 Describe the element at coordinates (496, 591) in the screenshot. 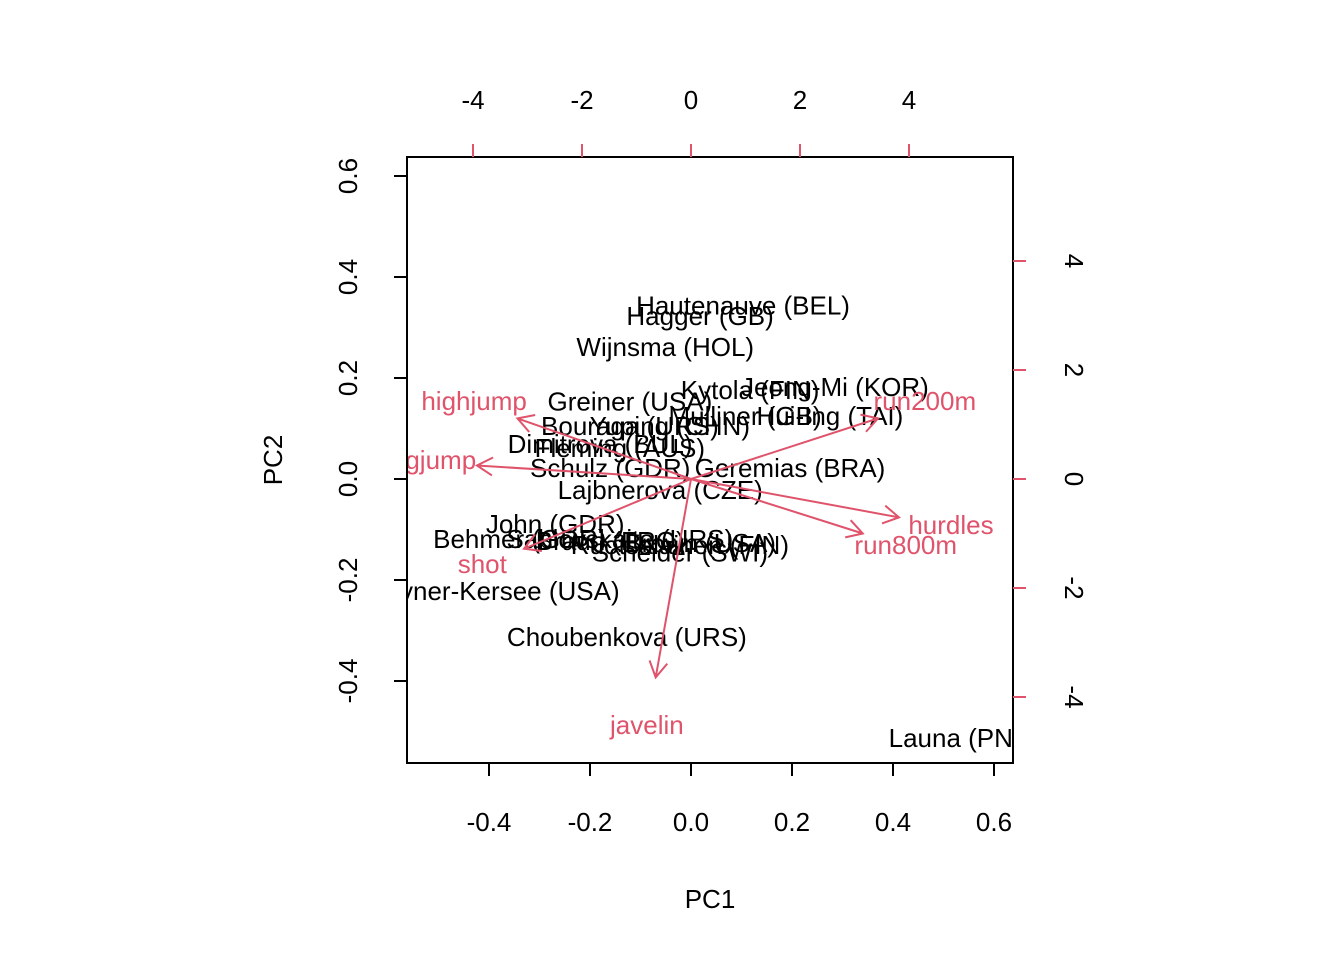

I see `observation-label: Joyner-Kersee (USA)` at that location.